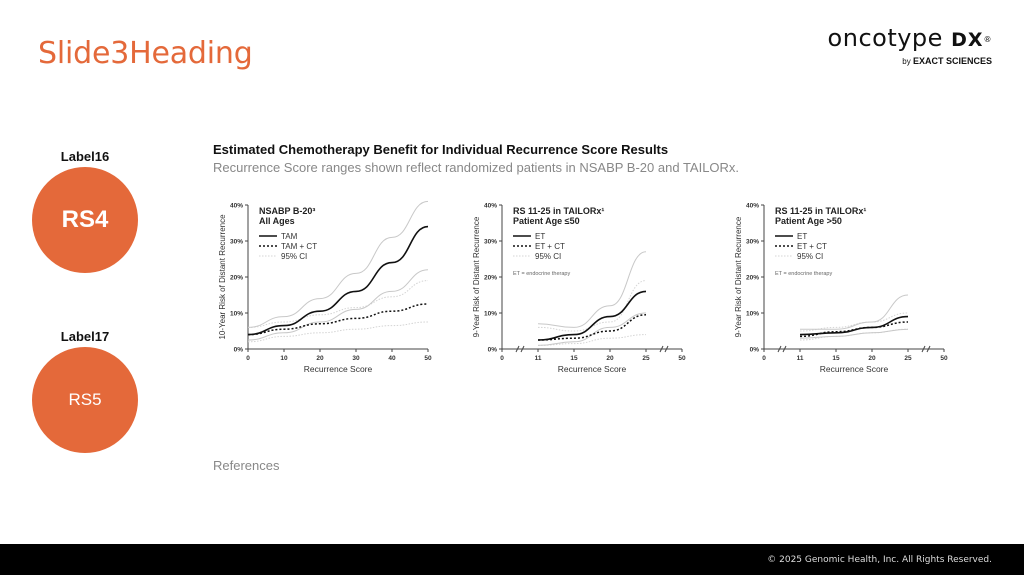 This screenshot has width=1024, height=575. I want to click on rs5-badge: RS5, so click(85, 400).